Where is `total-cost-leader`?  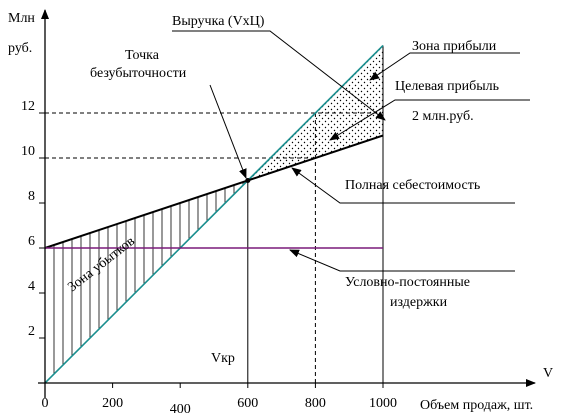 total-cost-leader is located at coordinates (403, 185).